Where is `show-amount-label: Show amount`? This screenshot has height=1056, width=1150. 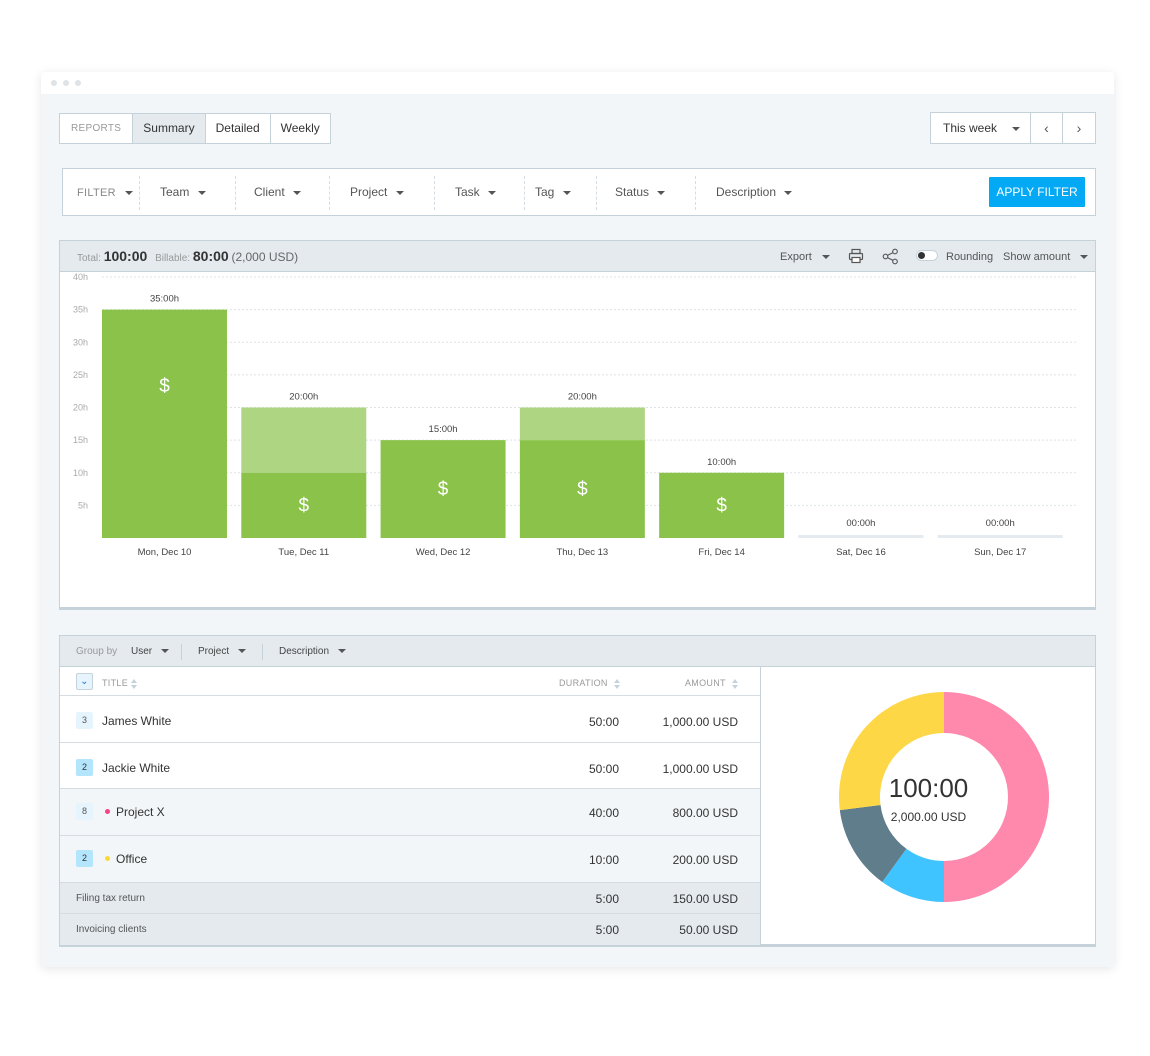 show-amount-label: Show amount is located at coordinates (1037, 257).